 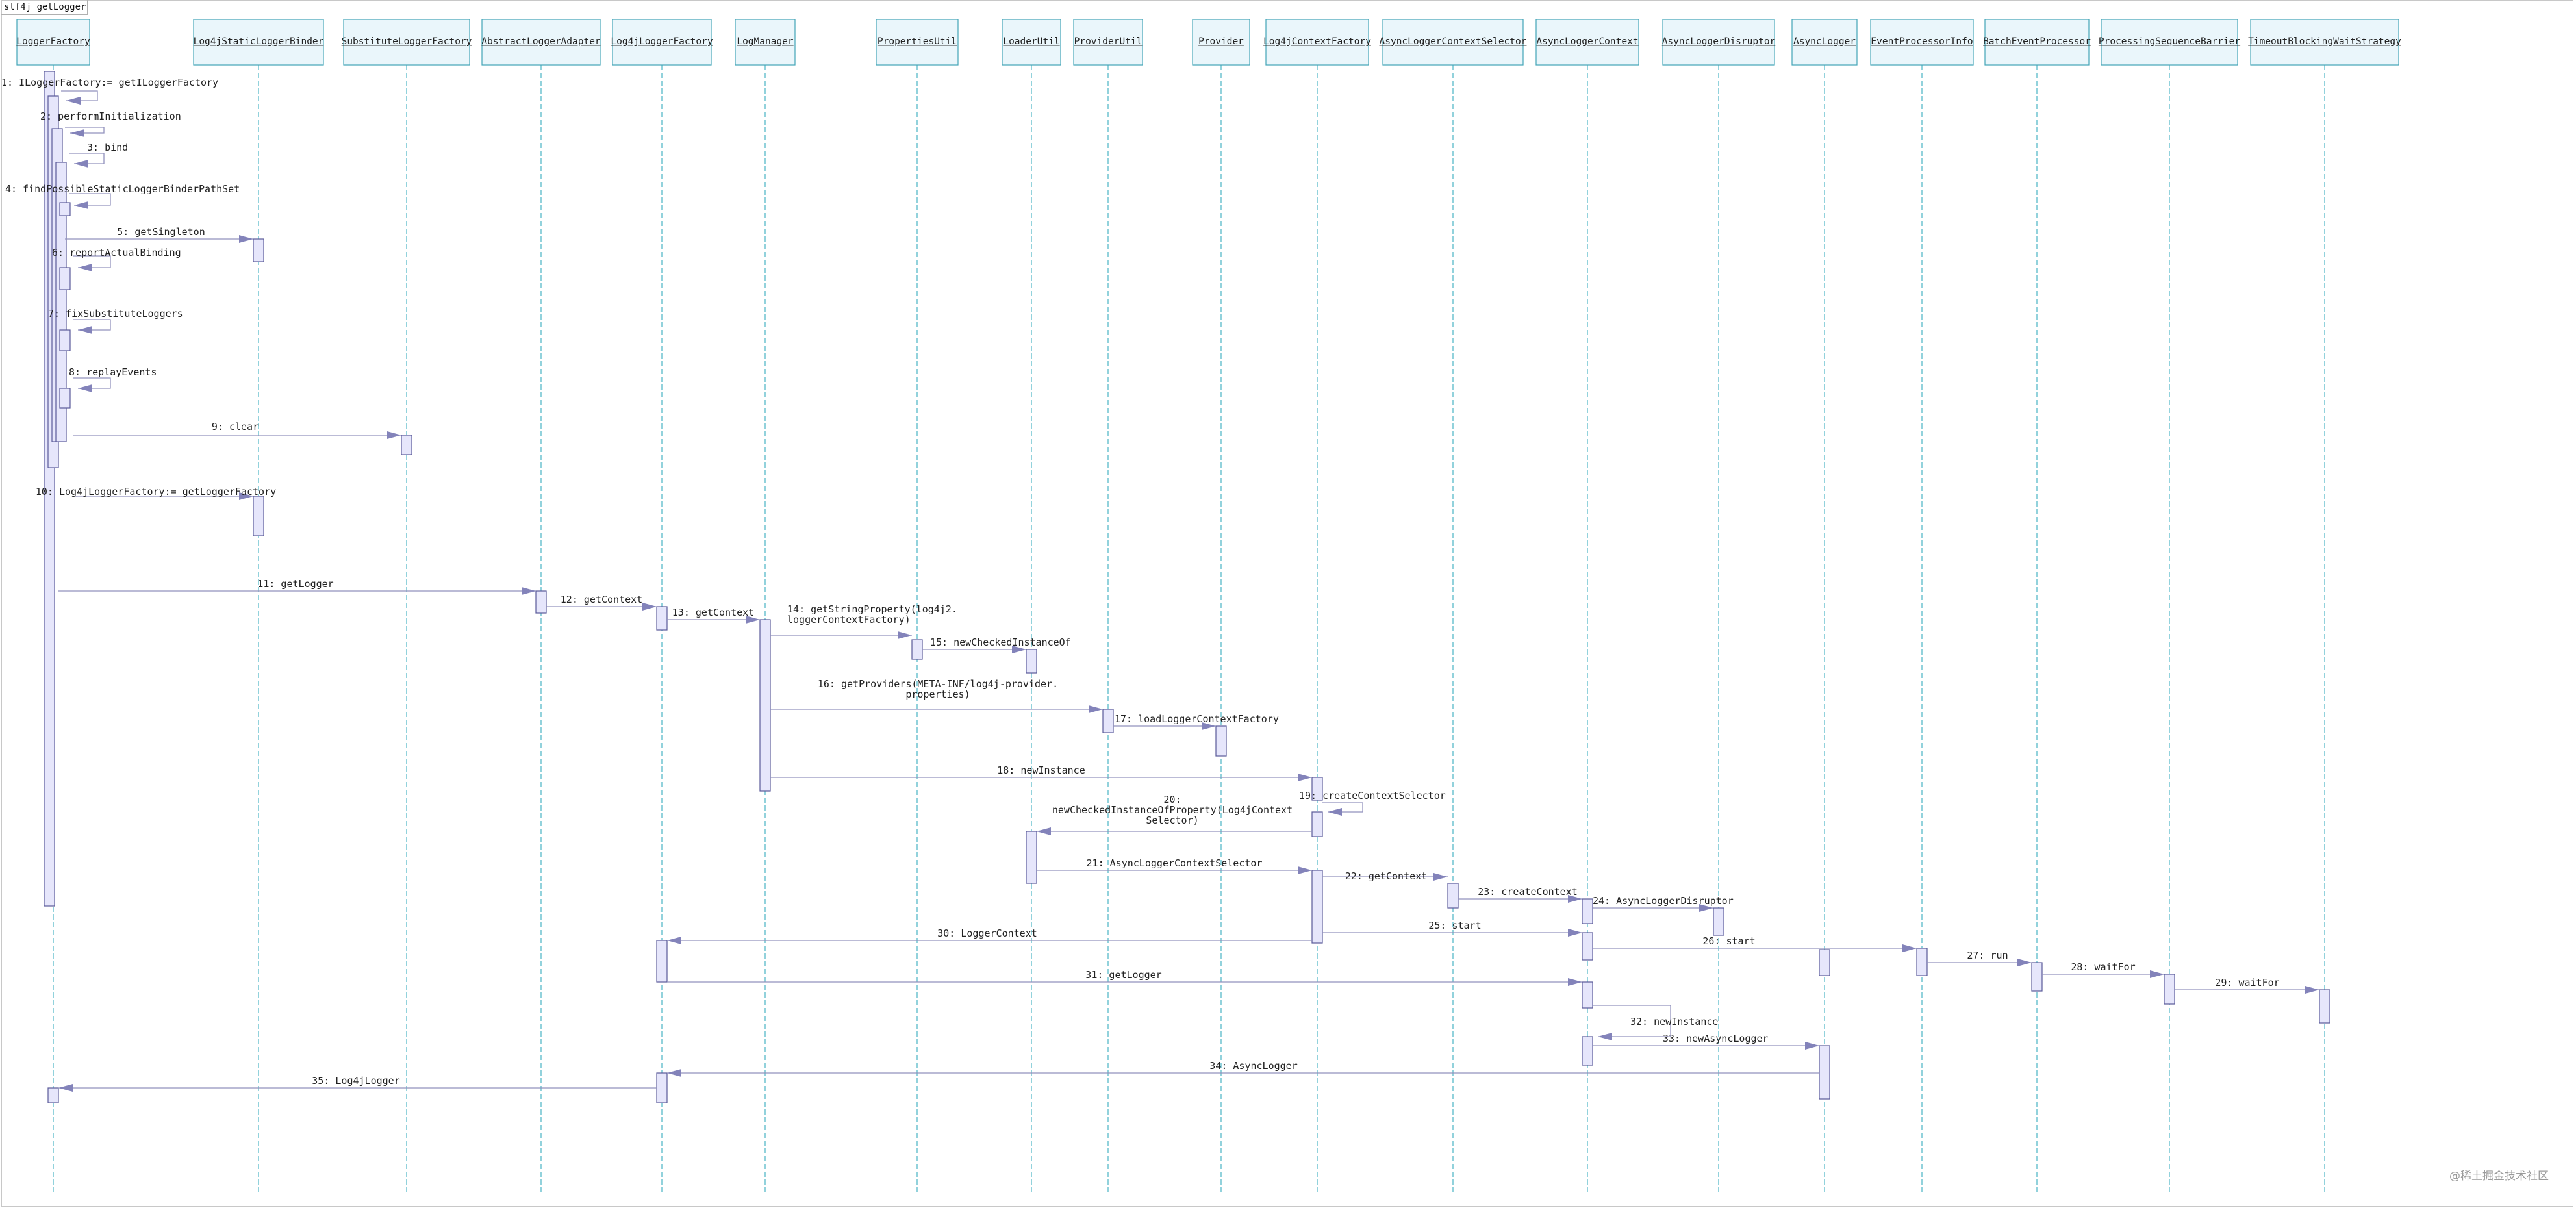 I want to click on message-label: 21: AsyncLoggerContextSelector, so click(x=1175, y=863).